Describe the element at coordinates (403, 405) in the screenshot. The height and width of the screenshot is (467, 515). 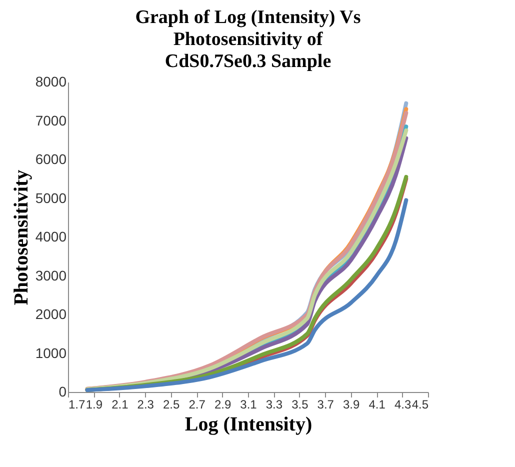
I see `x-tick-label: 4.3` at that location.